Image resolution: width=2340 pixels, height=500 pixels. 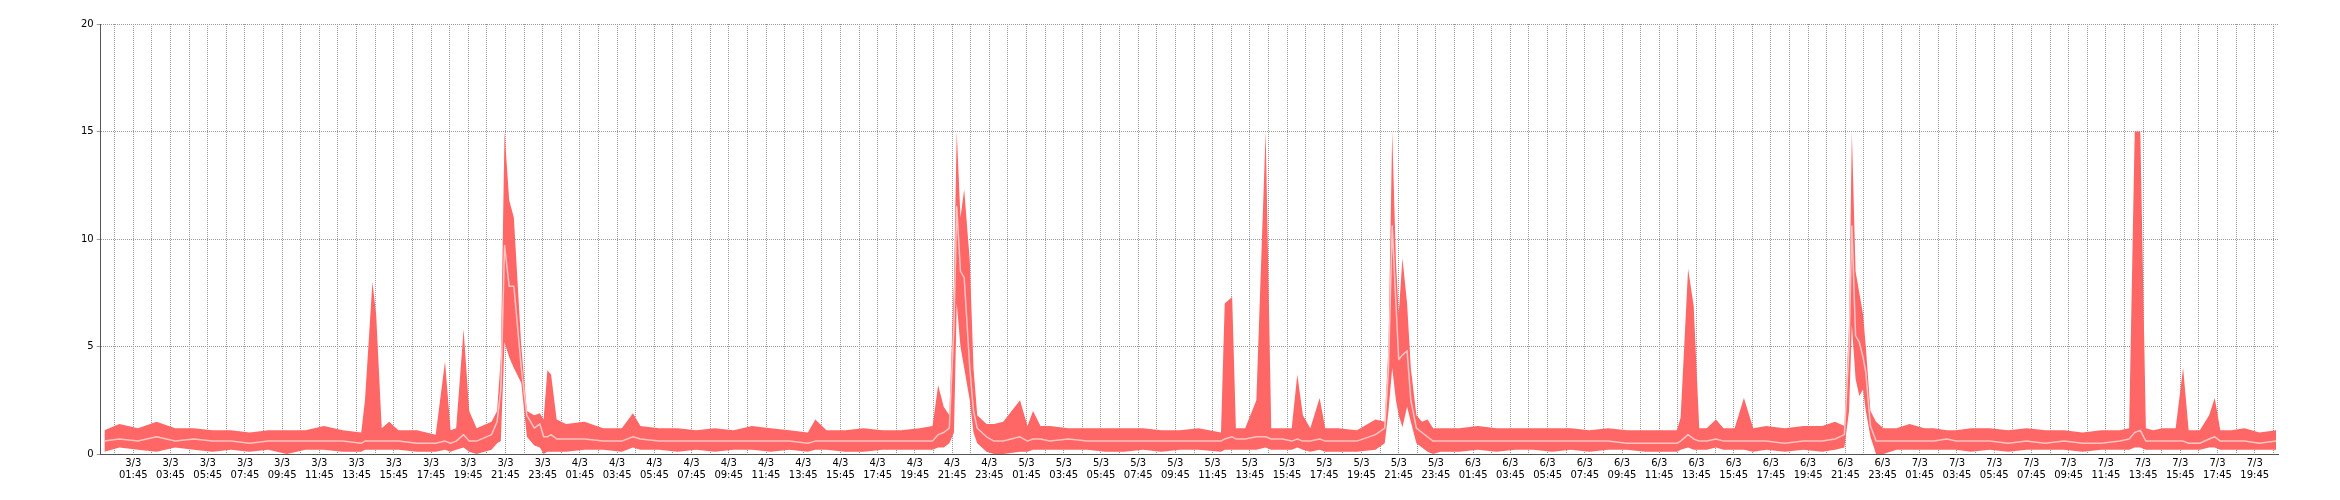 What do you see at coordinates (1994, 468) in the screenshot?
I see `x-tick-label: 7/3 05:45` at bounding box center [1994, 468].